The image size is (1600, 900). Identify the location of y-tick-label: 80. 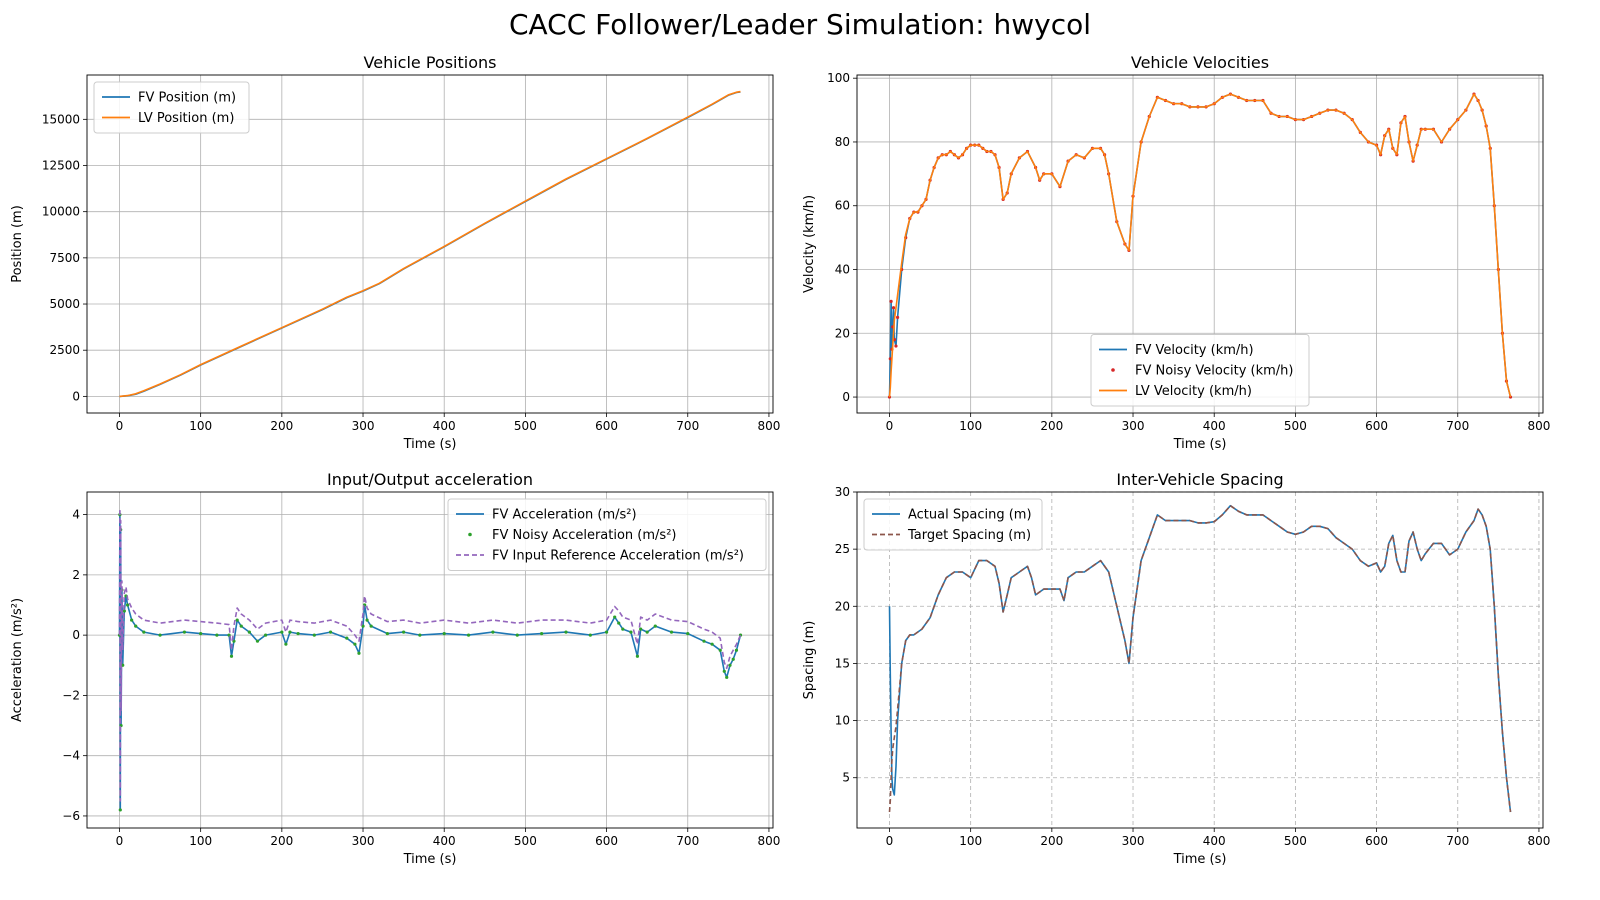
(842, 142).